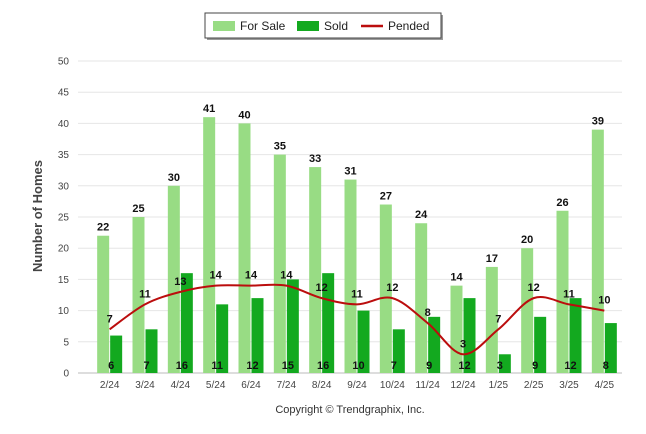 The image size is (646, 434). Describe the element at coordinates (110, 385) in the screenshot. I see `x-tick-label-2-24: 2/24` at that location.